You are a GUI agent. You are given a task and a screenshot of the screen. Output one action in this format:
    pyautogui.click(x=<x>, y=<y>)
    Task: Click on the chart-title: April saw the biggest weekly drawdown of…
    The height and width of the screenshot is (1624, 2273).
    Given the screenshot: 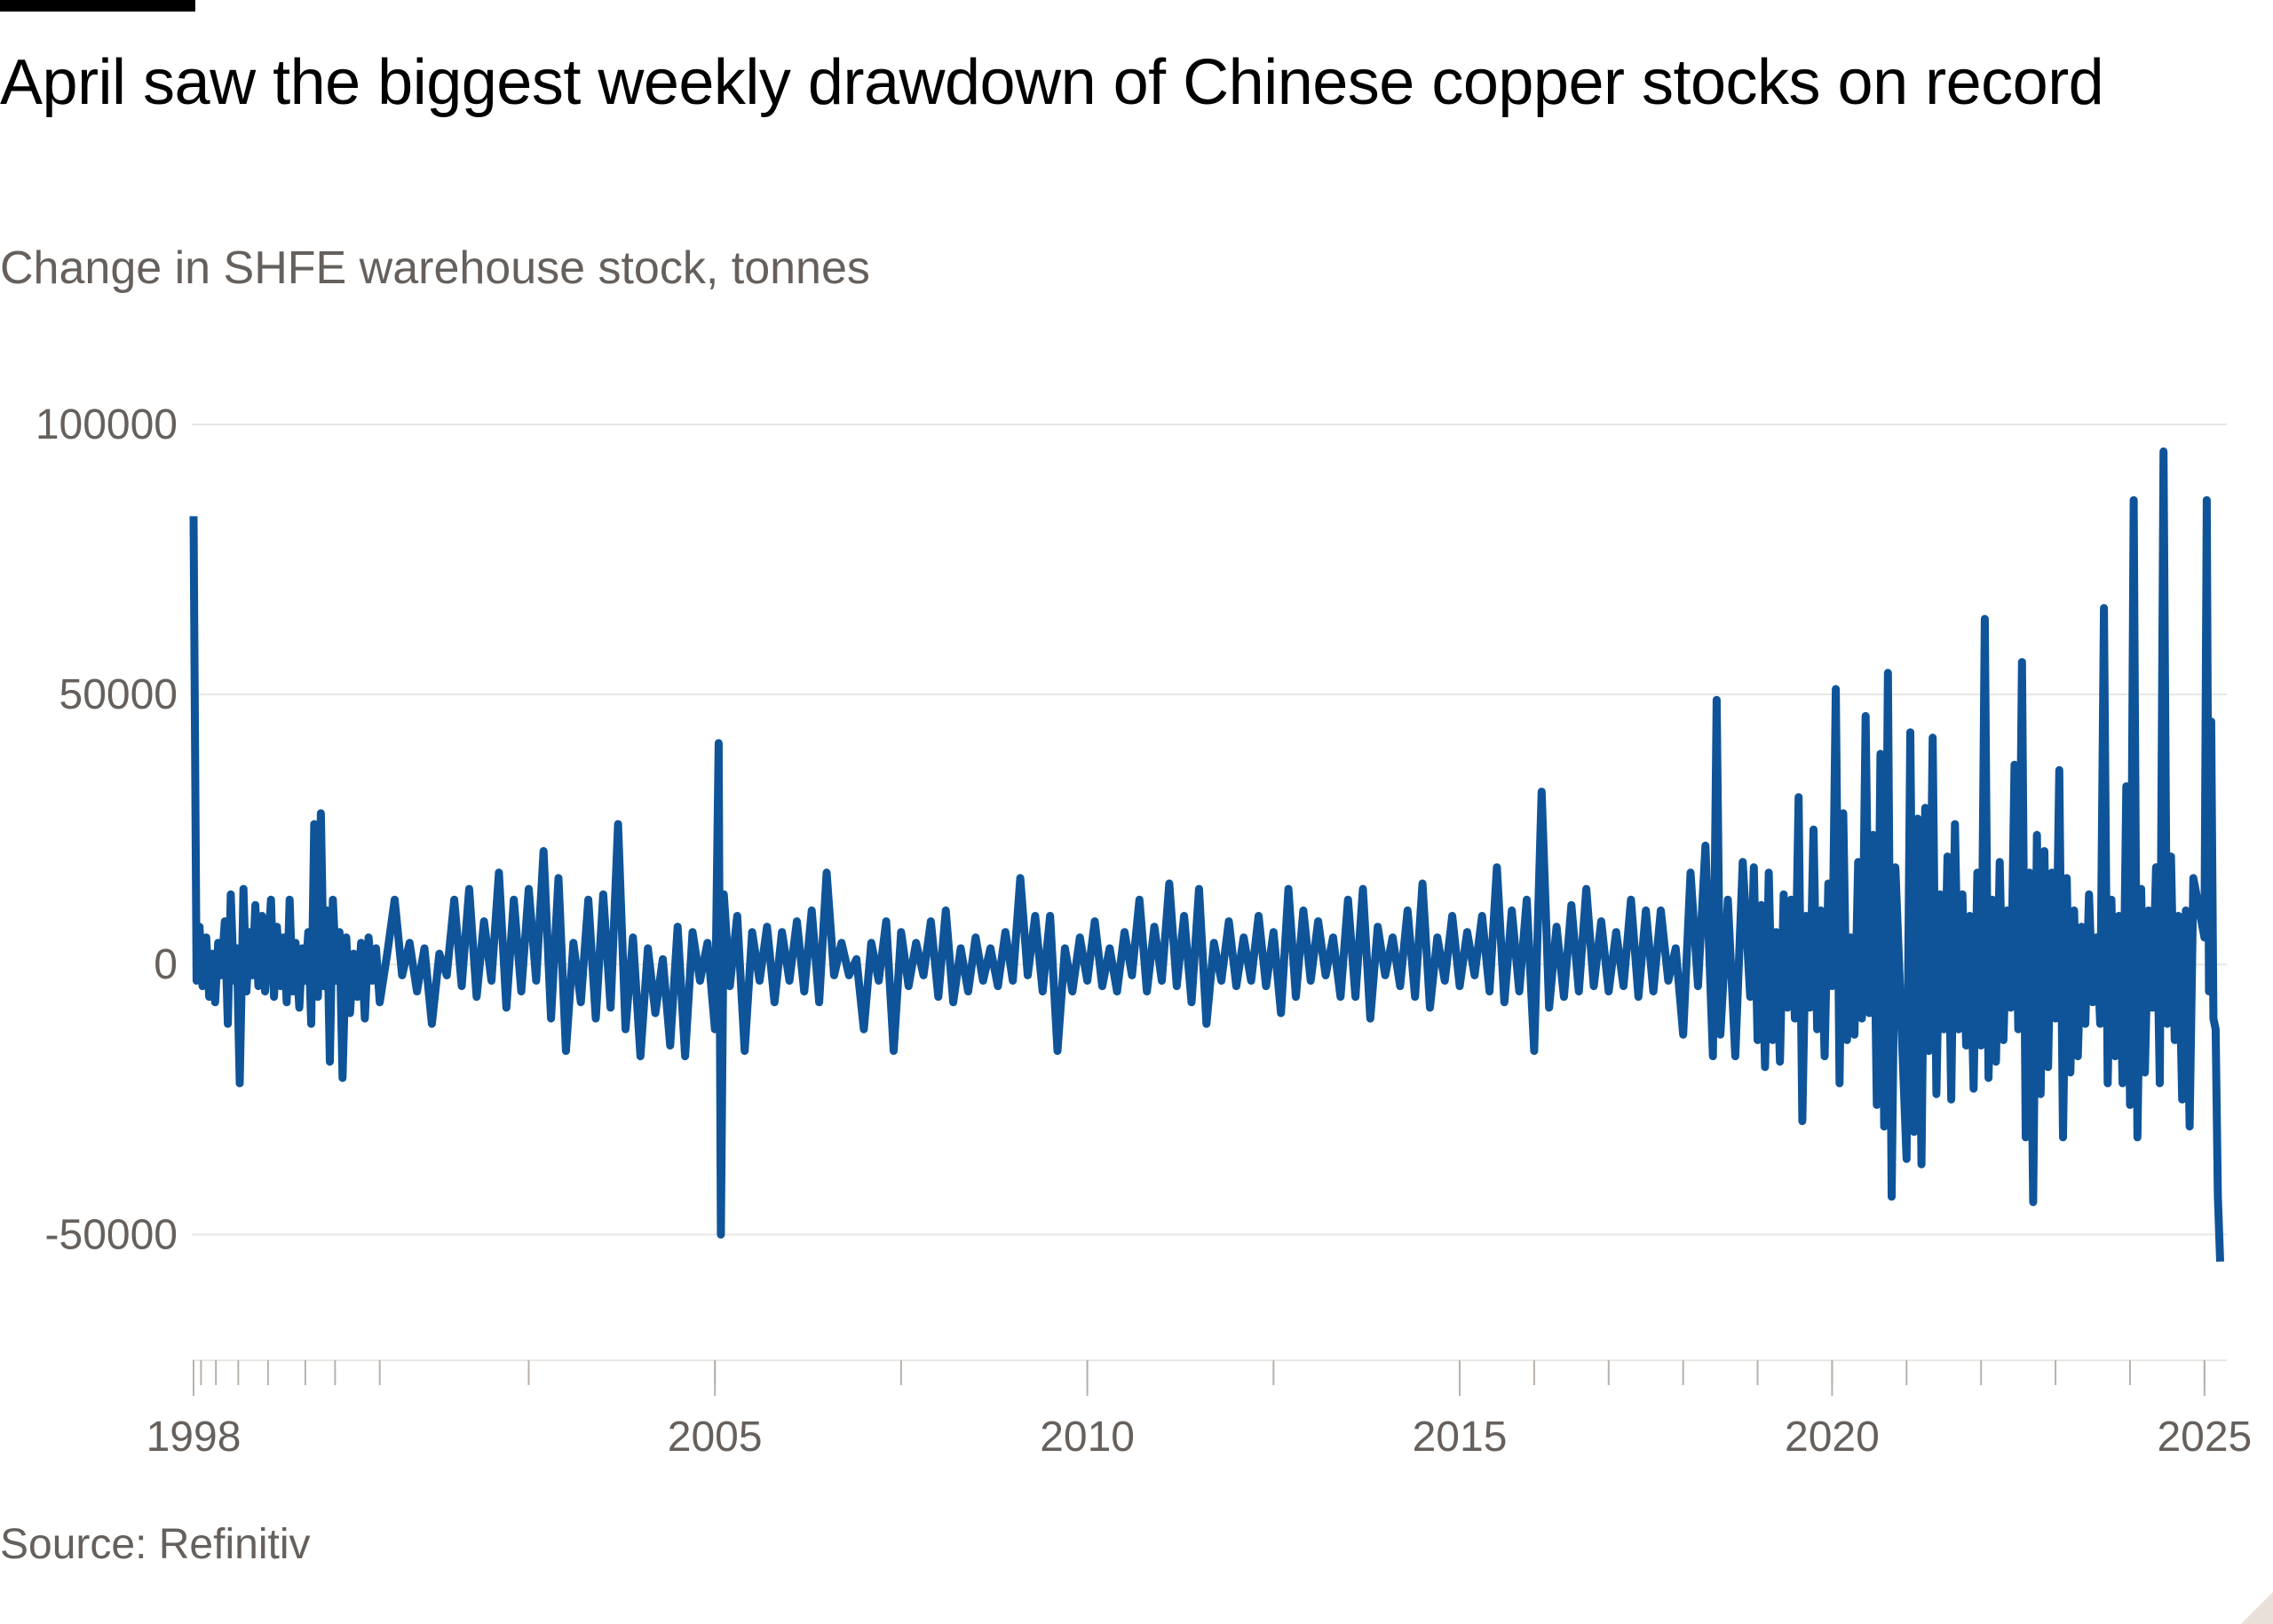 What is the action you would take?
    pyautogui.click(x=1052, y=82)
    